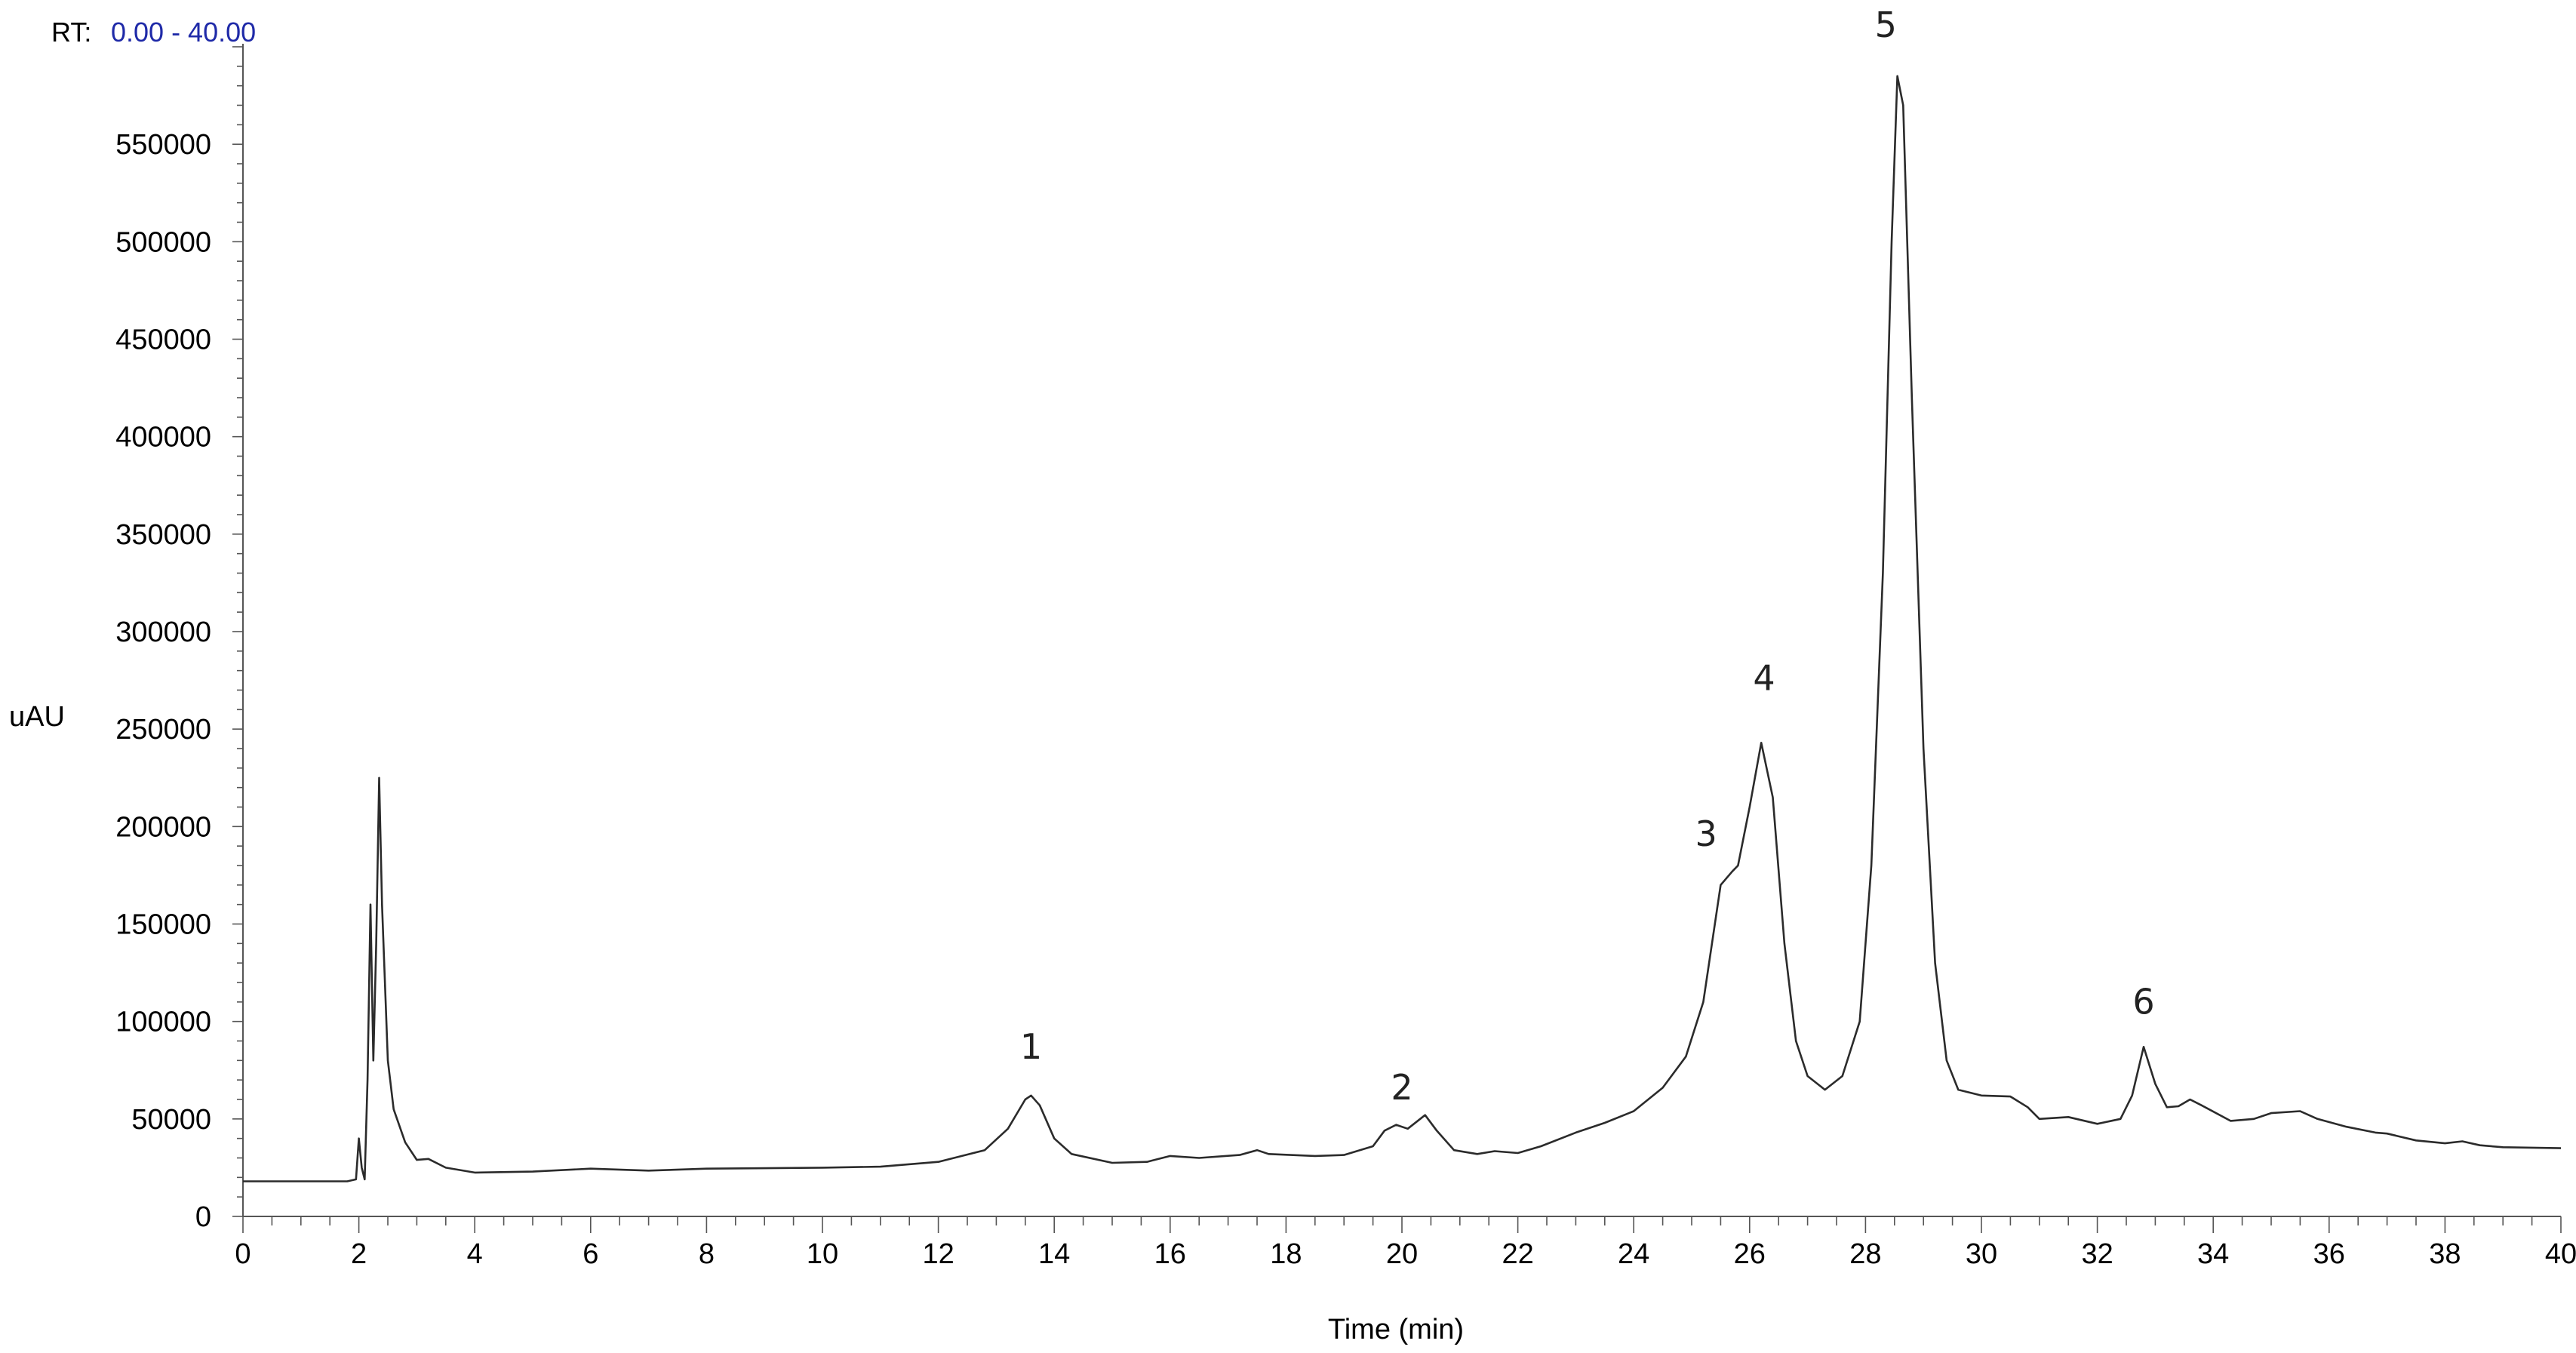 The width and height of the screenshot is (2576, 1353). I want to click on x-tick-label: 0, so click(243, 1254).